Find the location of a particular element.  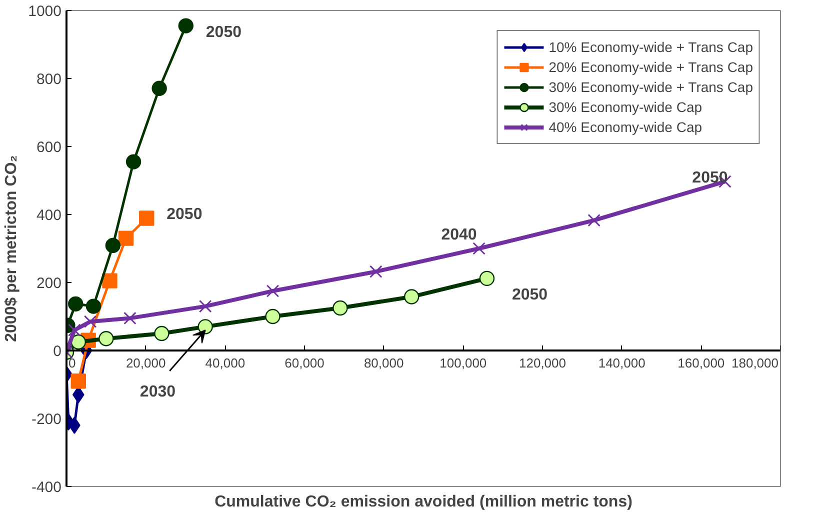

x-tick-label: 100,000 is located at coordinates (463, 363).